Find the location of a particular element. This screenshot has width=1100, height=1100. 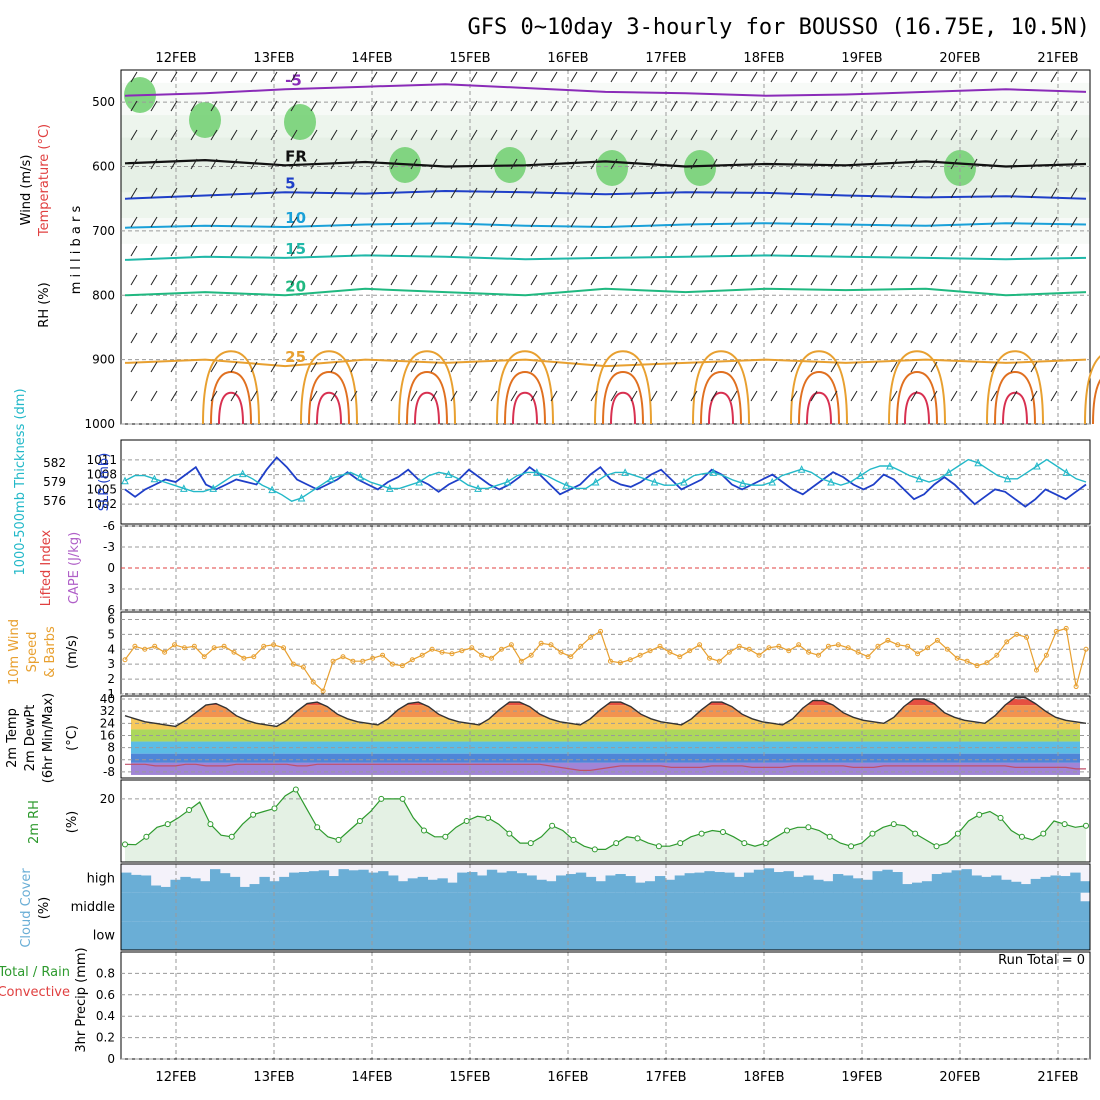

warm-contour is located at coordinates (231, 397).